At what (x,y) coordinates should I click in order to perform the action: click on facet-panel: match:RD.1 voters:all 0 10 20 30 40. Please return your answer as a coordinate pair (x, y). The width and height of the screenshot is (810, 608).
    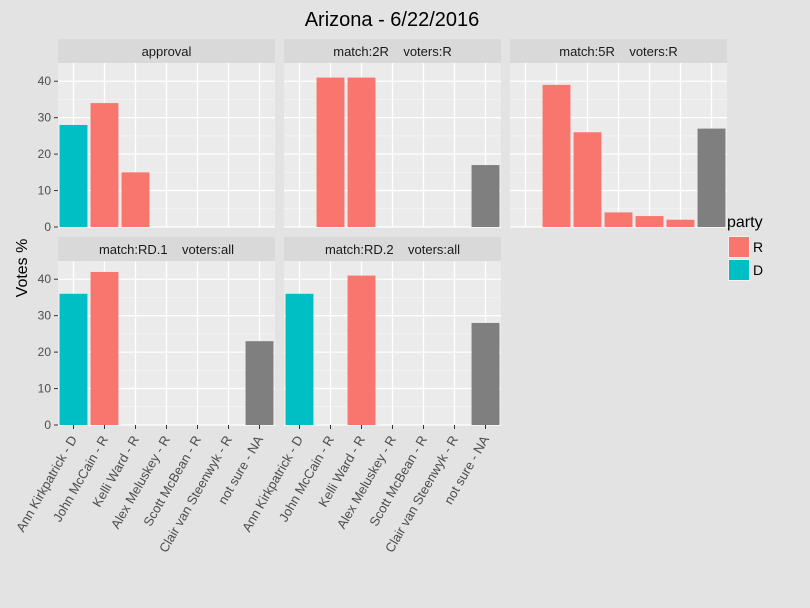
    Looking at the image, I should click on (156, 334).